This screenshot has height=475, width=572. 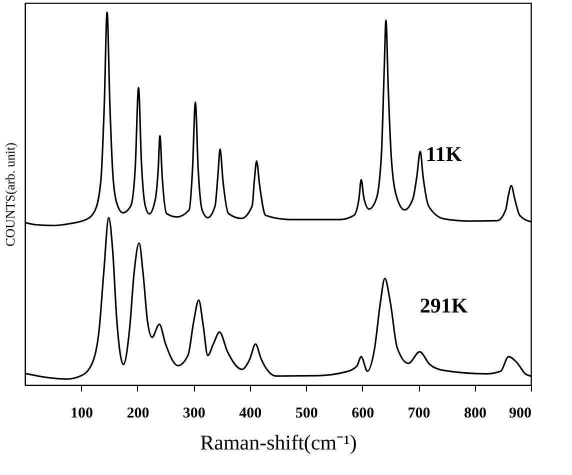 What do you see at coordinates (81, 414) in the screenshot?
I see `x-tick-label: 100` at bounding box center [81, 414].